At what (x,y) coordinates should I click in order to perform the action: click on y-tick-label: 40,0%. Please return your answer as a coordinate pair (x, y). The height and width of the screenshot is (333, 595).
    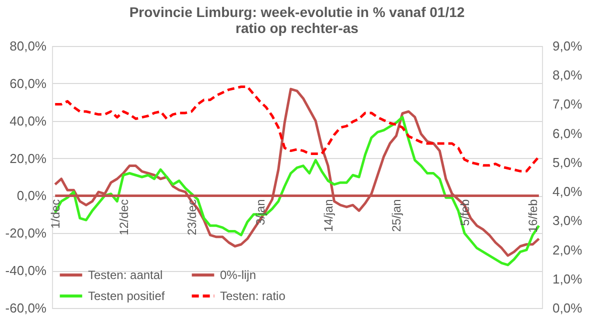
    Looking at the image, I should click on (28, 120).